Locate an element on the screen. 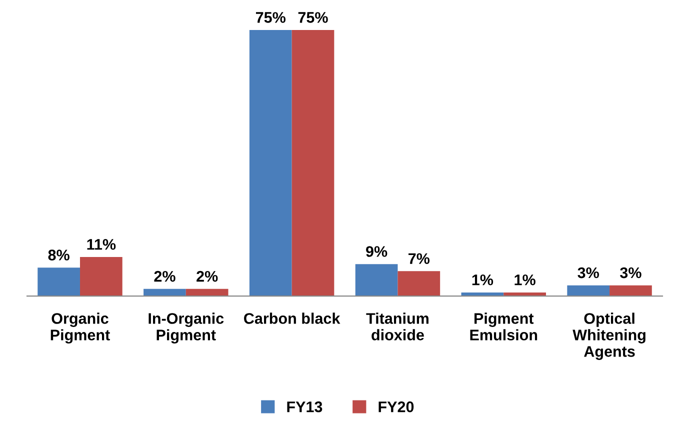 The image size is (676, 429). data-label: 7% is located at coordinates (419, 258).